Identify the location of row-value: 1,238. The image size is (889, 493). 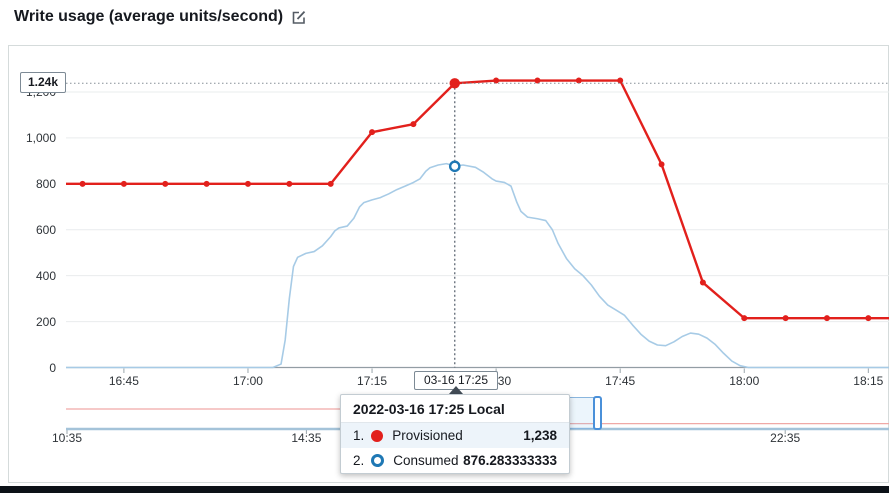
(540, 435).